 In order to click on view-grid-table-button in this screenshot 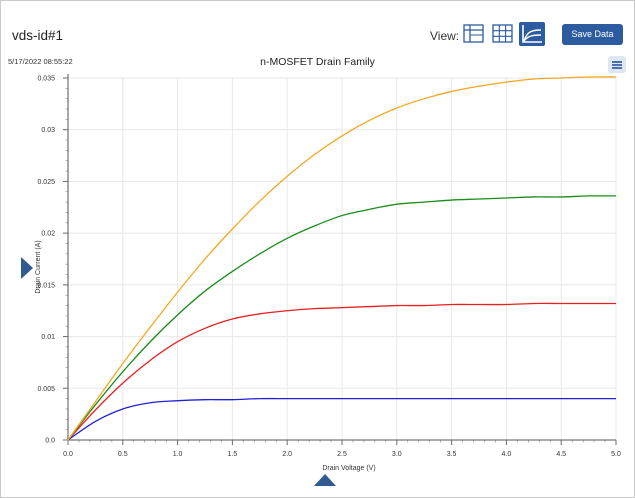, I will do `click(503, 34)`.